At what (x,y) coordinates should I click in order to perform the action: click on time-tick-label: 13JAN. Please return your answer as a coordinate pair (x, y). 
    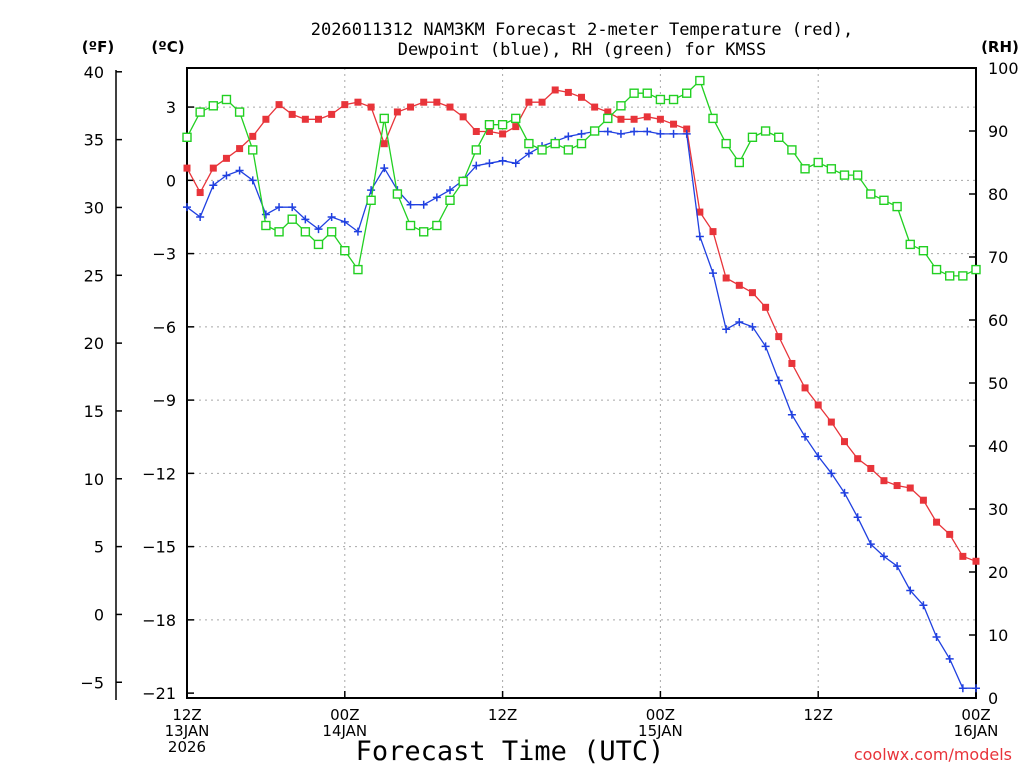
    Looking at the image, I should click on (187, 731).